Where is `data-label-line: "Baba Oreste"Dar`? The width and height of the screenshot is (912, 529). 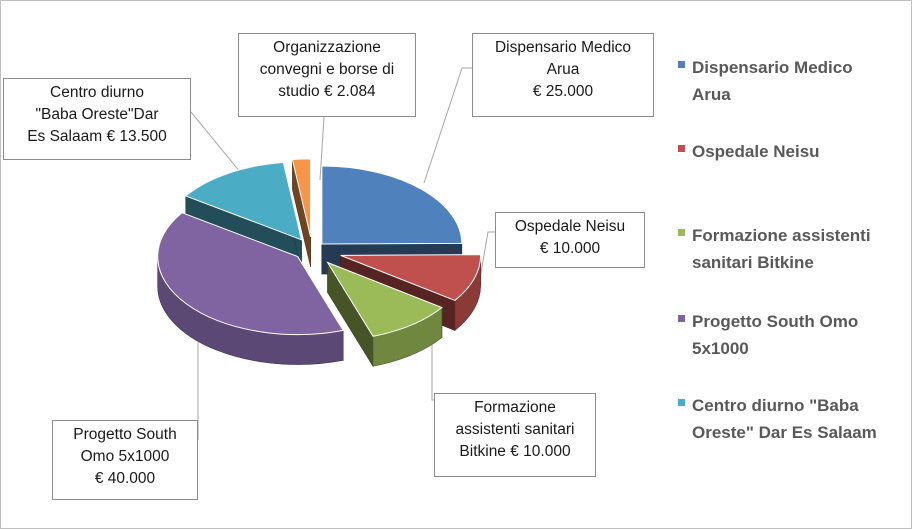 data-label-line: "Baba Oreste"Dar is located at coordinates (97, 114).